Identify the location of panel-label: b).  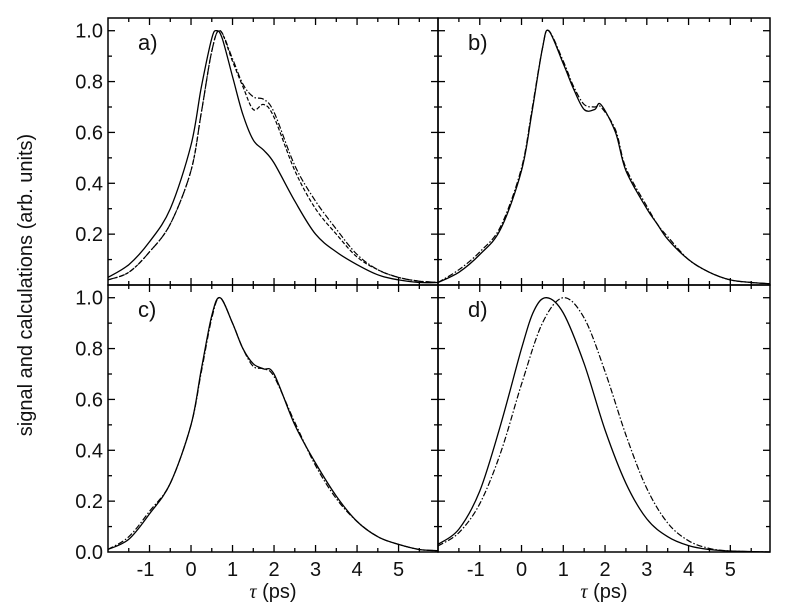
(478, 42).